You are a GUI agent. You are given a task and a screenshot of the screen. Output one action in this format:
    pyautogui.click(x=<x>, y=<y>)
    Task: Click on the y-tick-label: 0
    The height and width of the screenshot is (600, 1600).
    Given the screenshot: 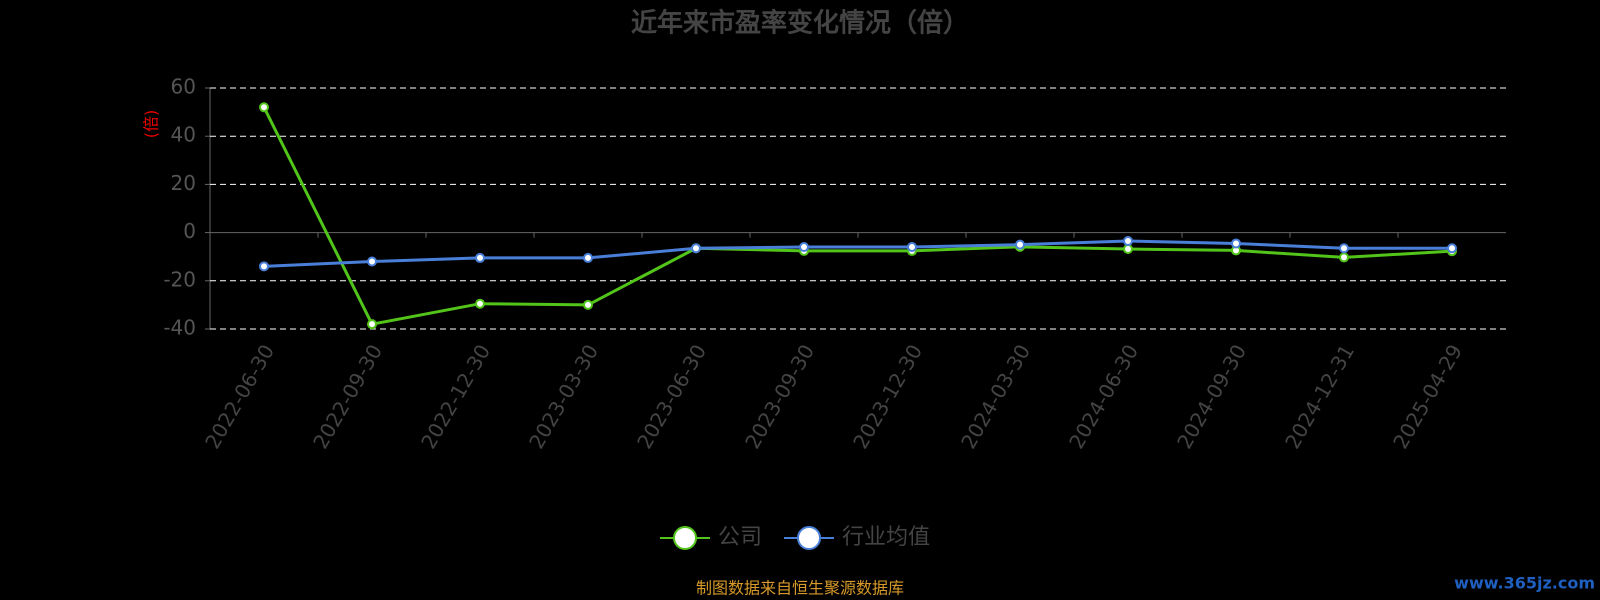 What is the action you would take?
    pyautogui.click(x=189, y=231)
    